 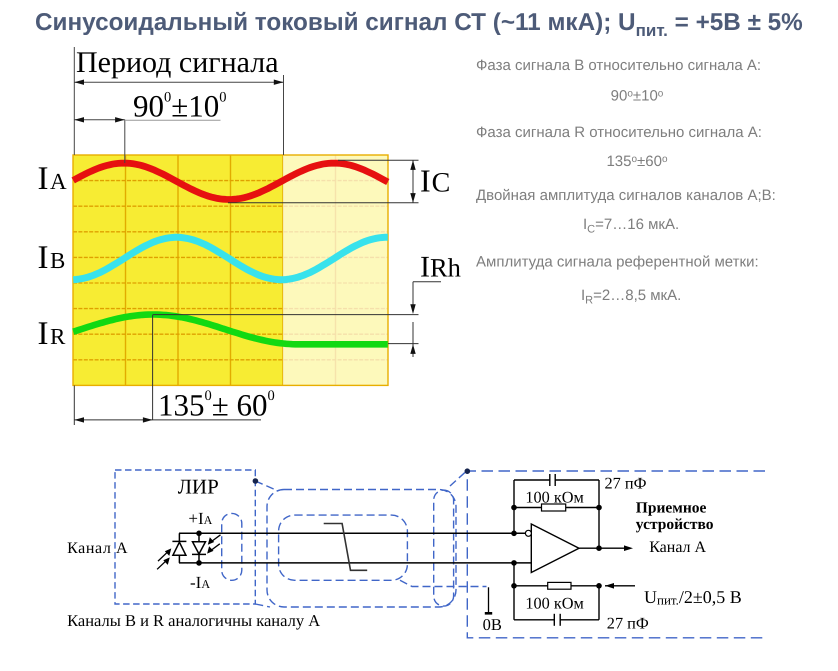 What do you see at coordinates (675, 524) in the screenshot?
I see `svg-text: устройство` at bounding box center [675, 524].